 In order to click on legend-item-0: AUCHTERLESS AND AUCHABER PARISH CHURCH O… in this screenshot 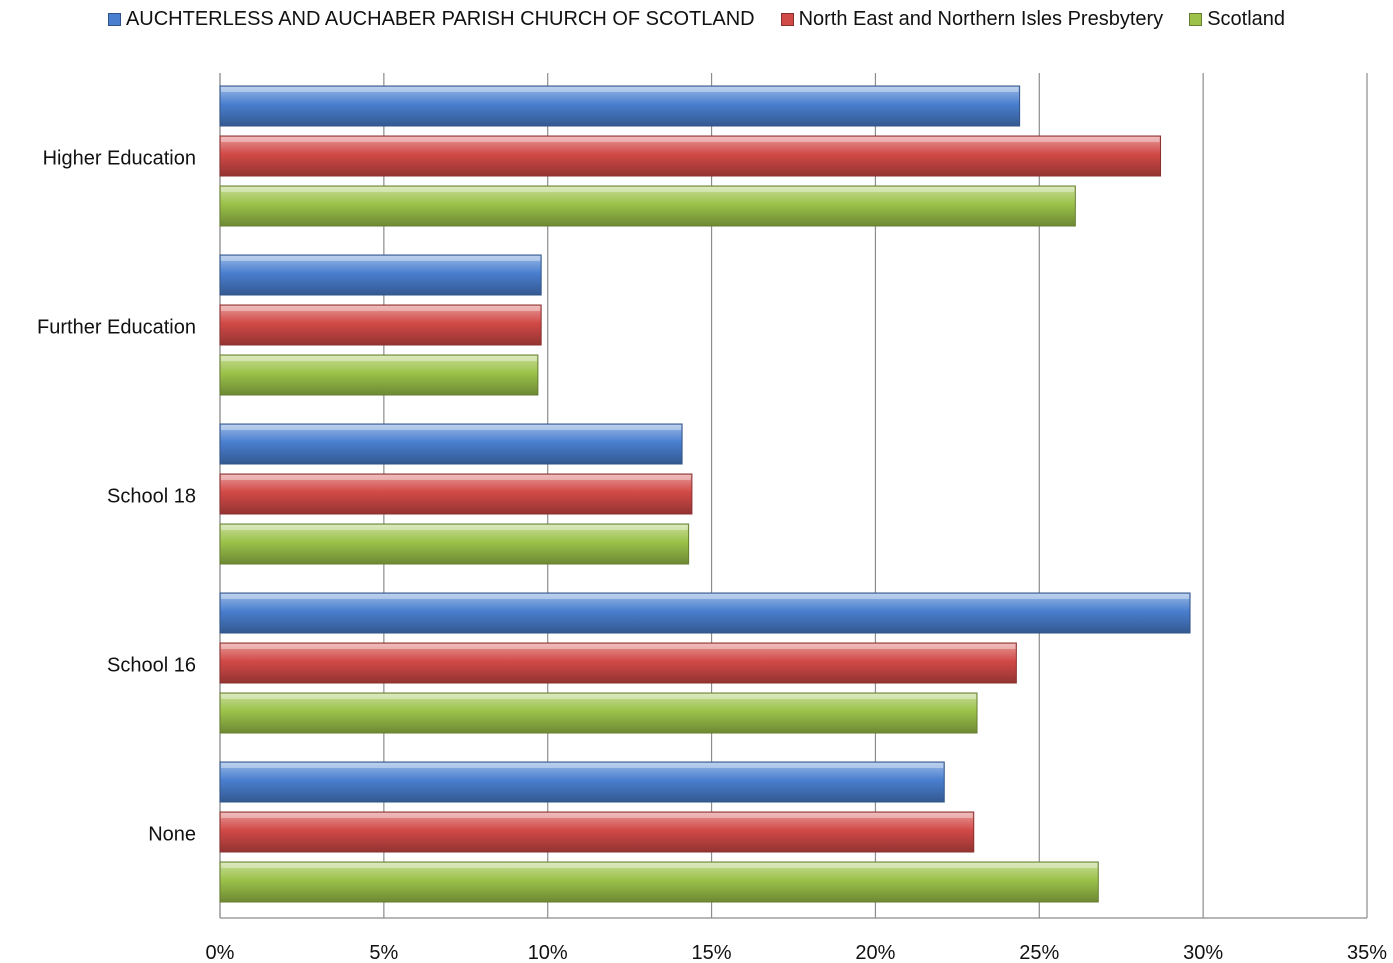, I will do `click(431, 19)`.